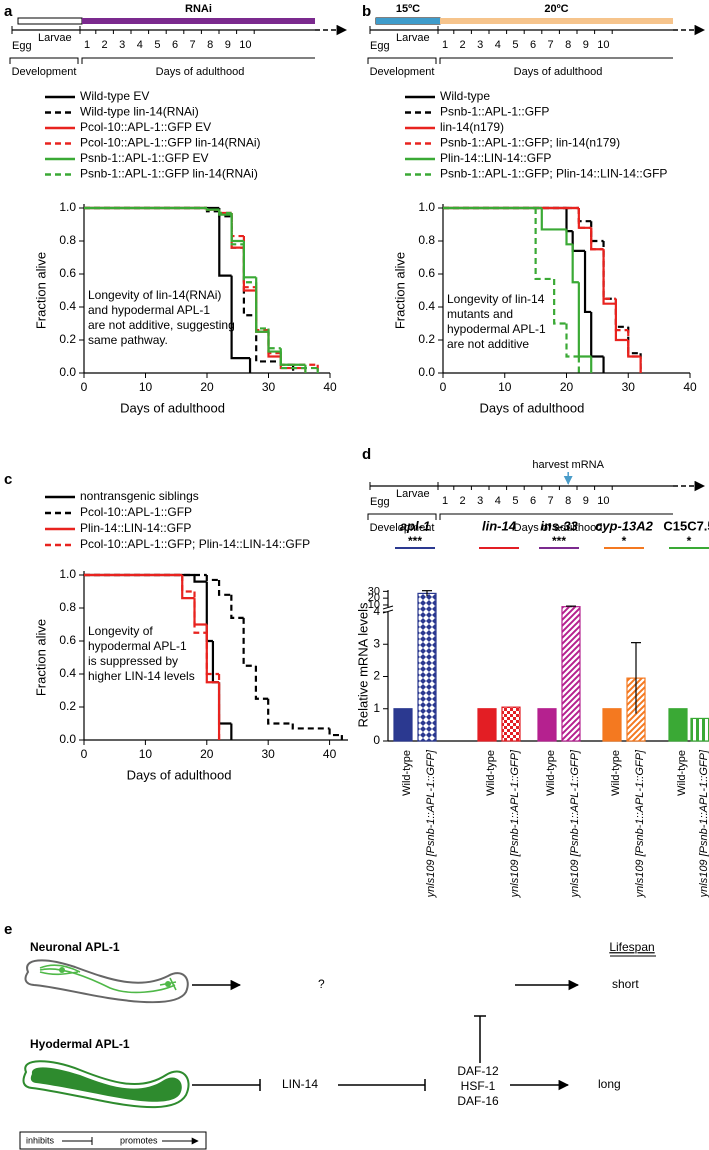 The image size is (709, 1150). What do you see at coordinates (551, 501) in the screenshot?
I see `day-label: 7` at bounding box center [551, 501].